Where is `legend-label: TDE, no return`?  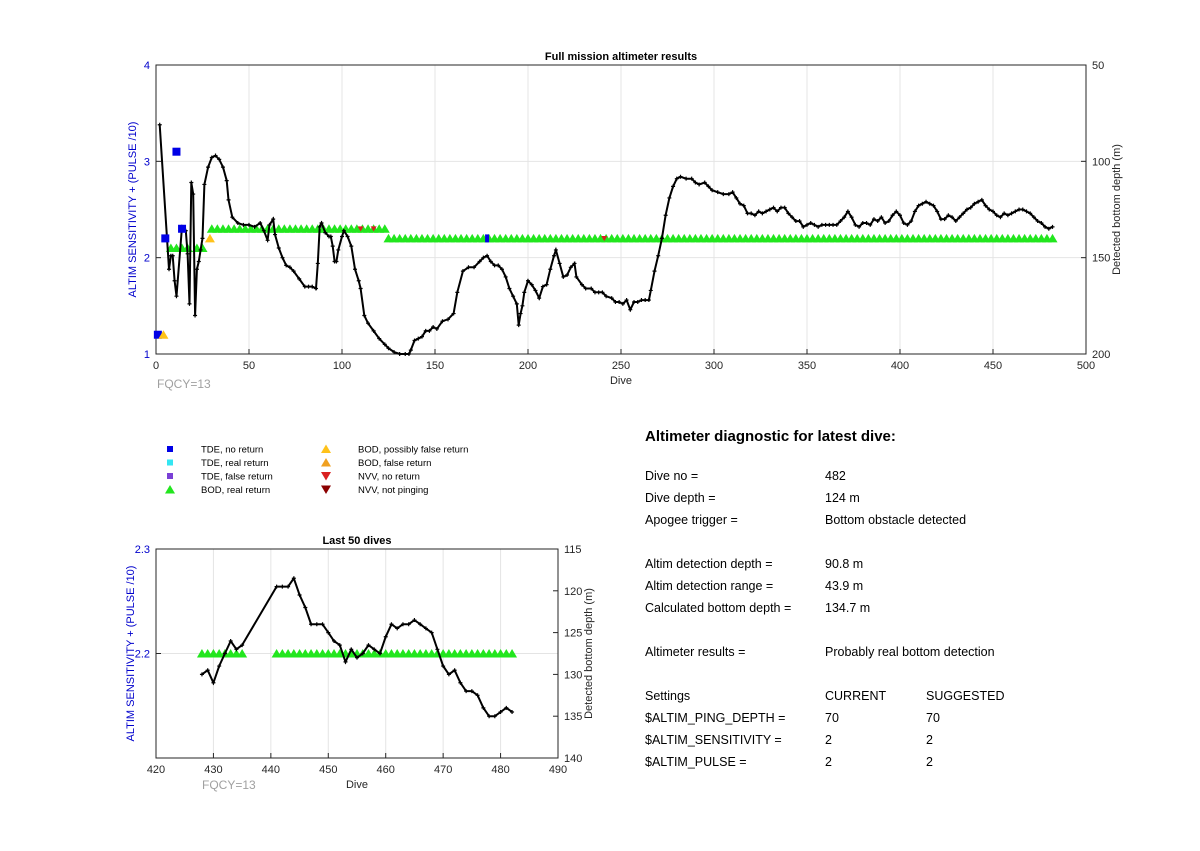
legend-label: TDE, no return is located at coordinates (232, 450).